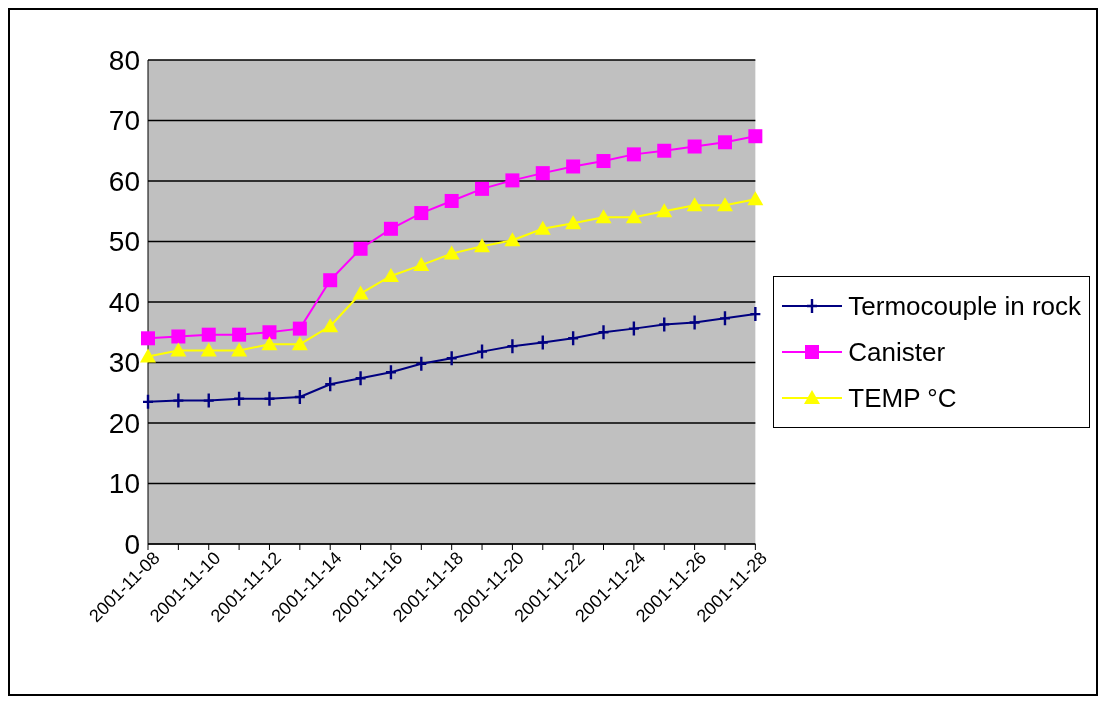 Image resolution: width=1108 pixels, height=706 pixels. I want to click on y-tick-label: 50, so click(124, 242).